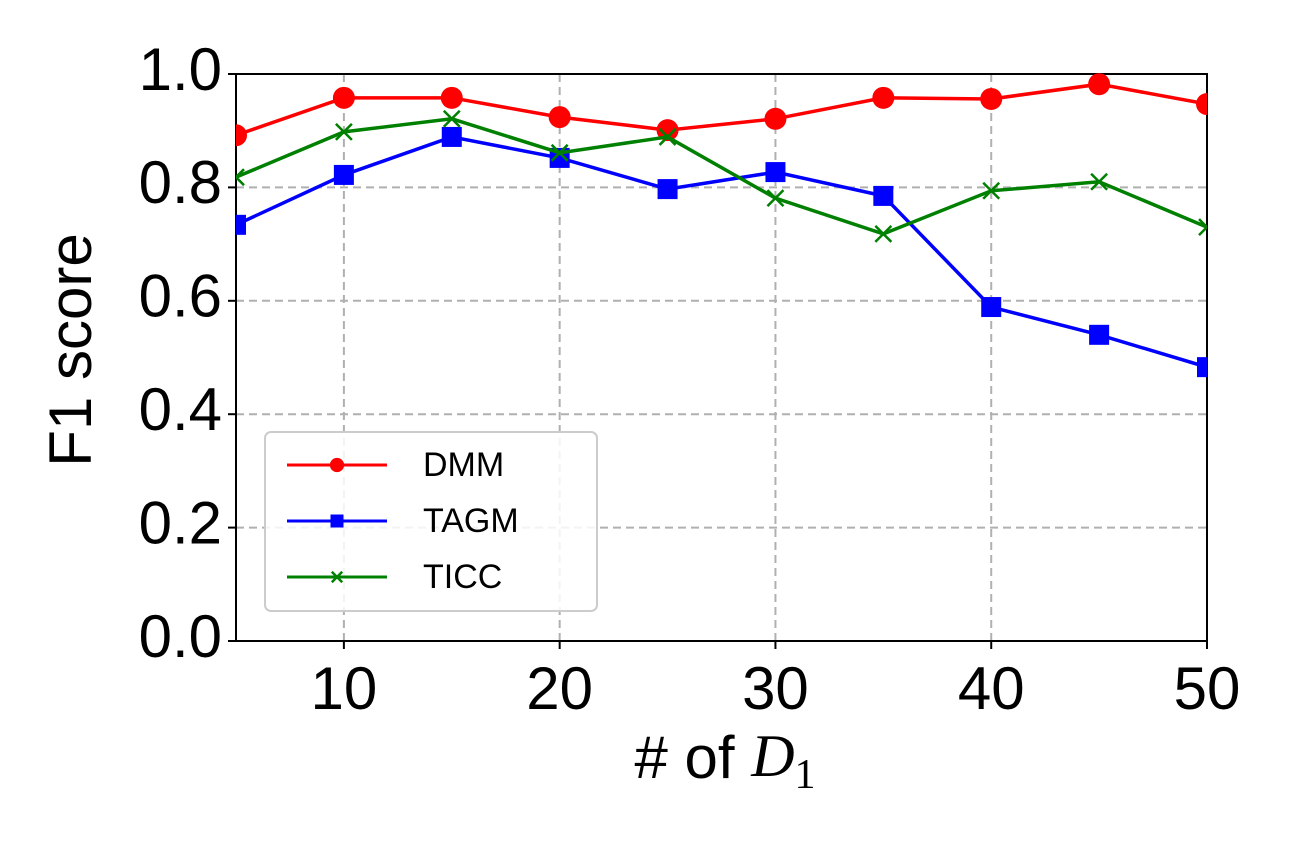 This screenshot has width=1297, height=847. What do you see at coordinates (180, 636) in the screenshot?
I see `y-tick-label: 0.0` at bounding box center [180, 636].